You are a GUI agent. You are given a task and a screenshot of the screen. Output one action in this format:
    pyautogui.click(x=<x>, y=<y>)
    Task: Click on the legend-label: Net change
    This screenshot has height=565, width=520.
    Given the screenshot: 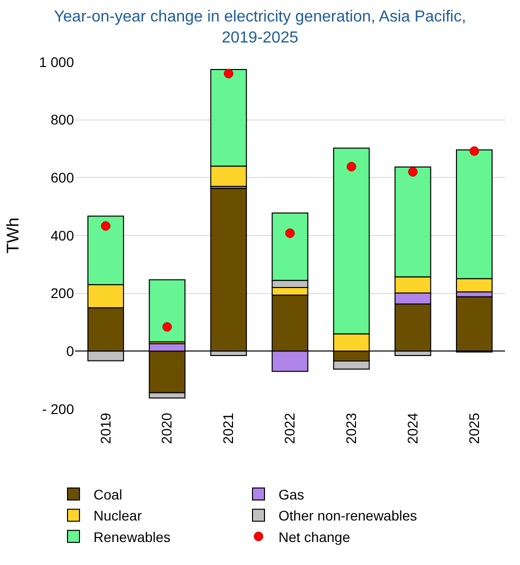 What is the action you would take?
    pyautogui.click(x=314, y=536)
    